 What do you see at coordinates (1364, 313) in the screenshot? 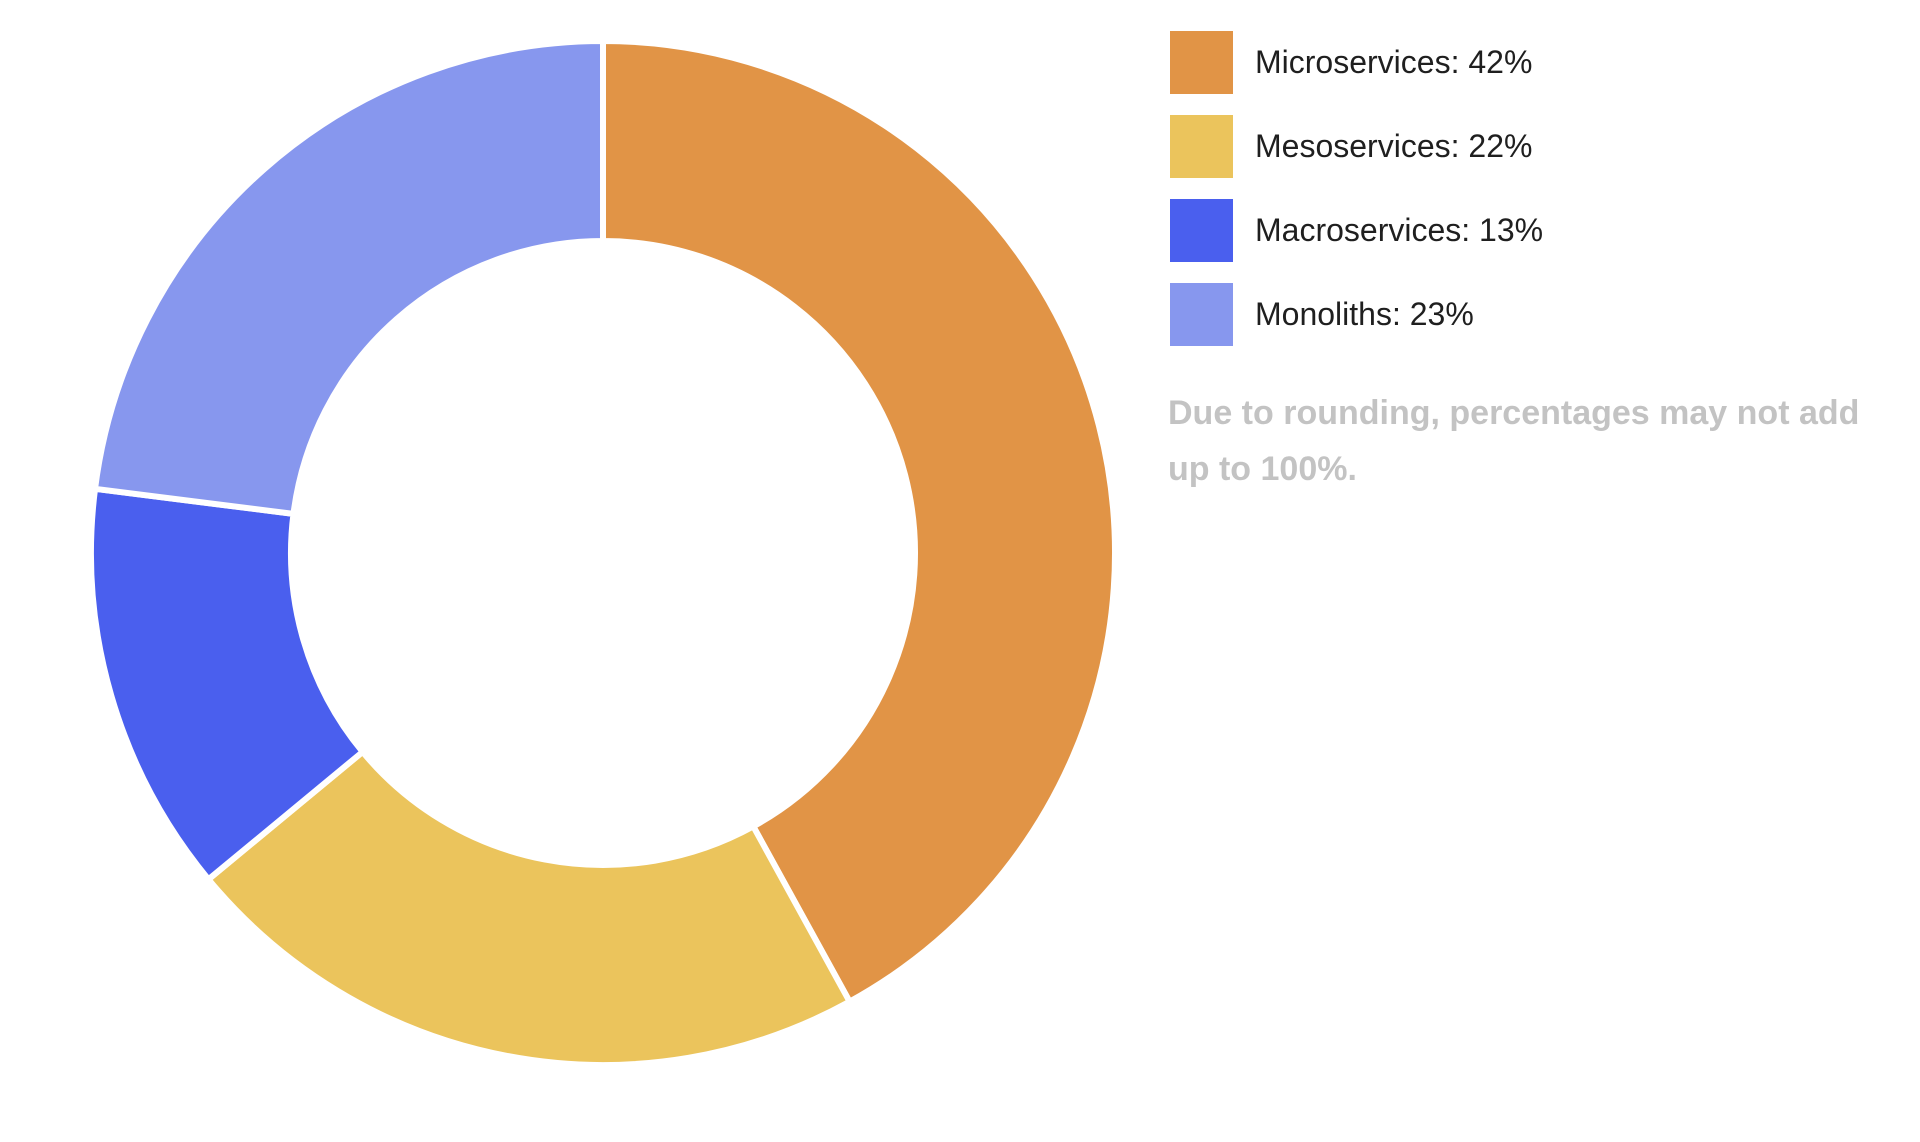
I see `legend-label-monoliths: Monoliths: 23%` at bounding box center [1364, 313].